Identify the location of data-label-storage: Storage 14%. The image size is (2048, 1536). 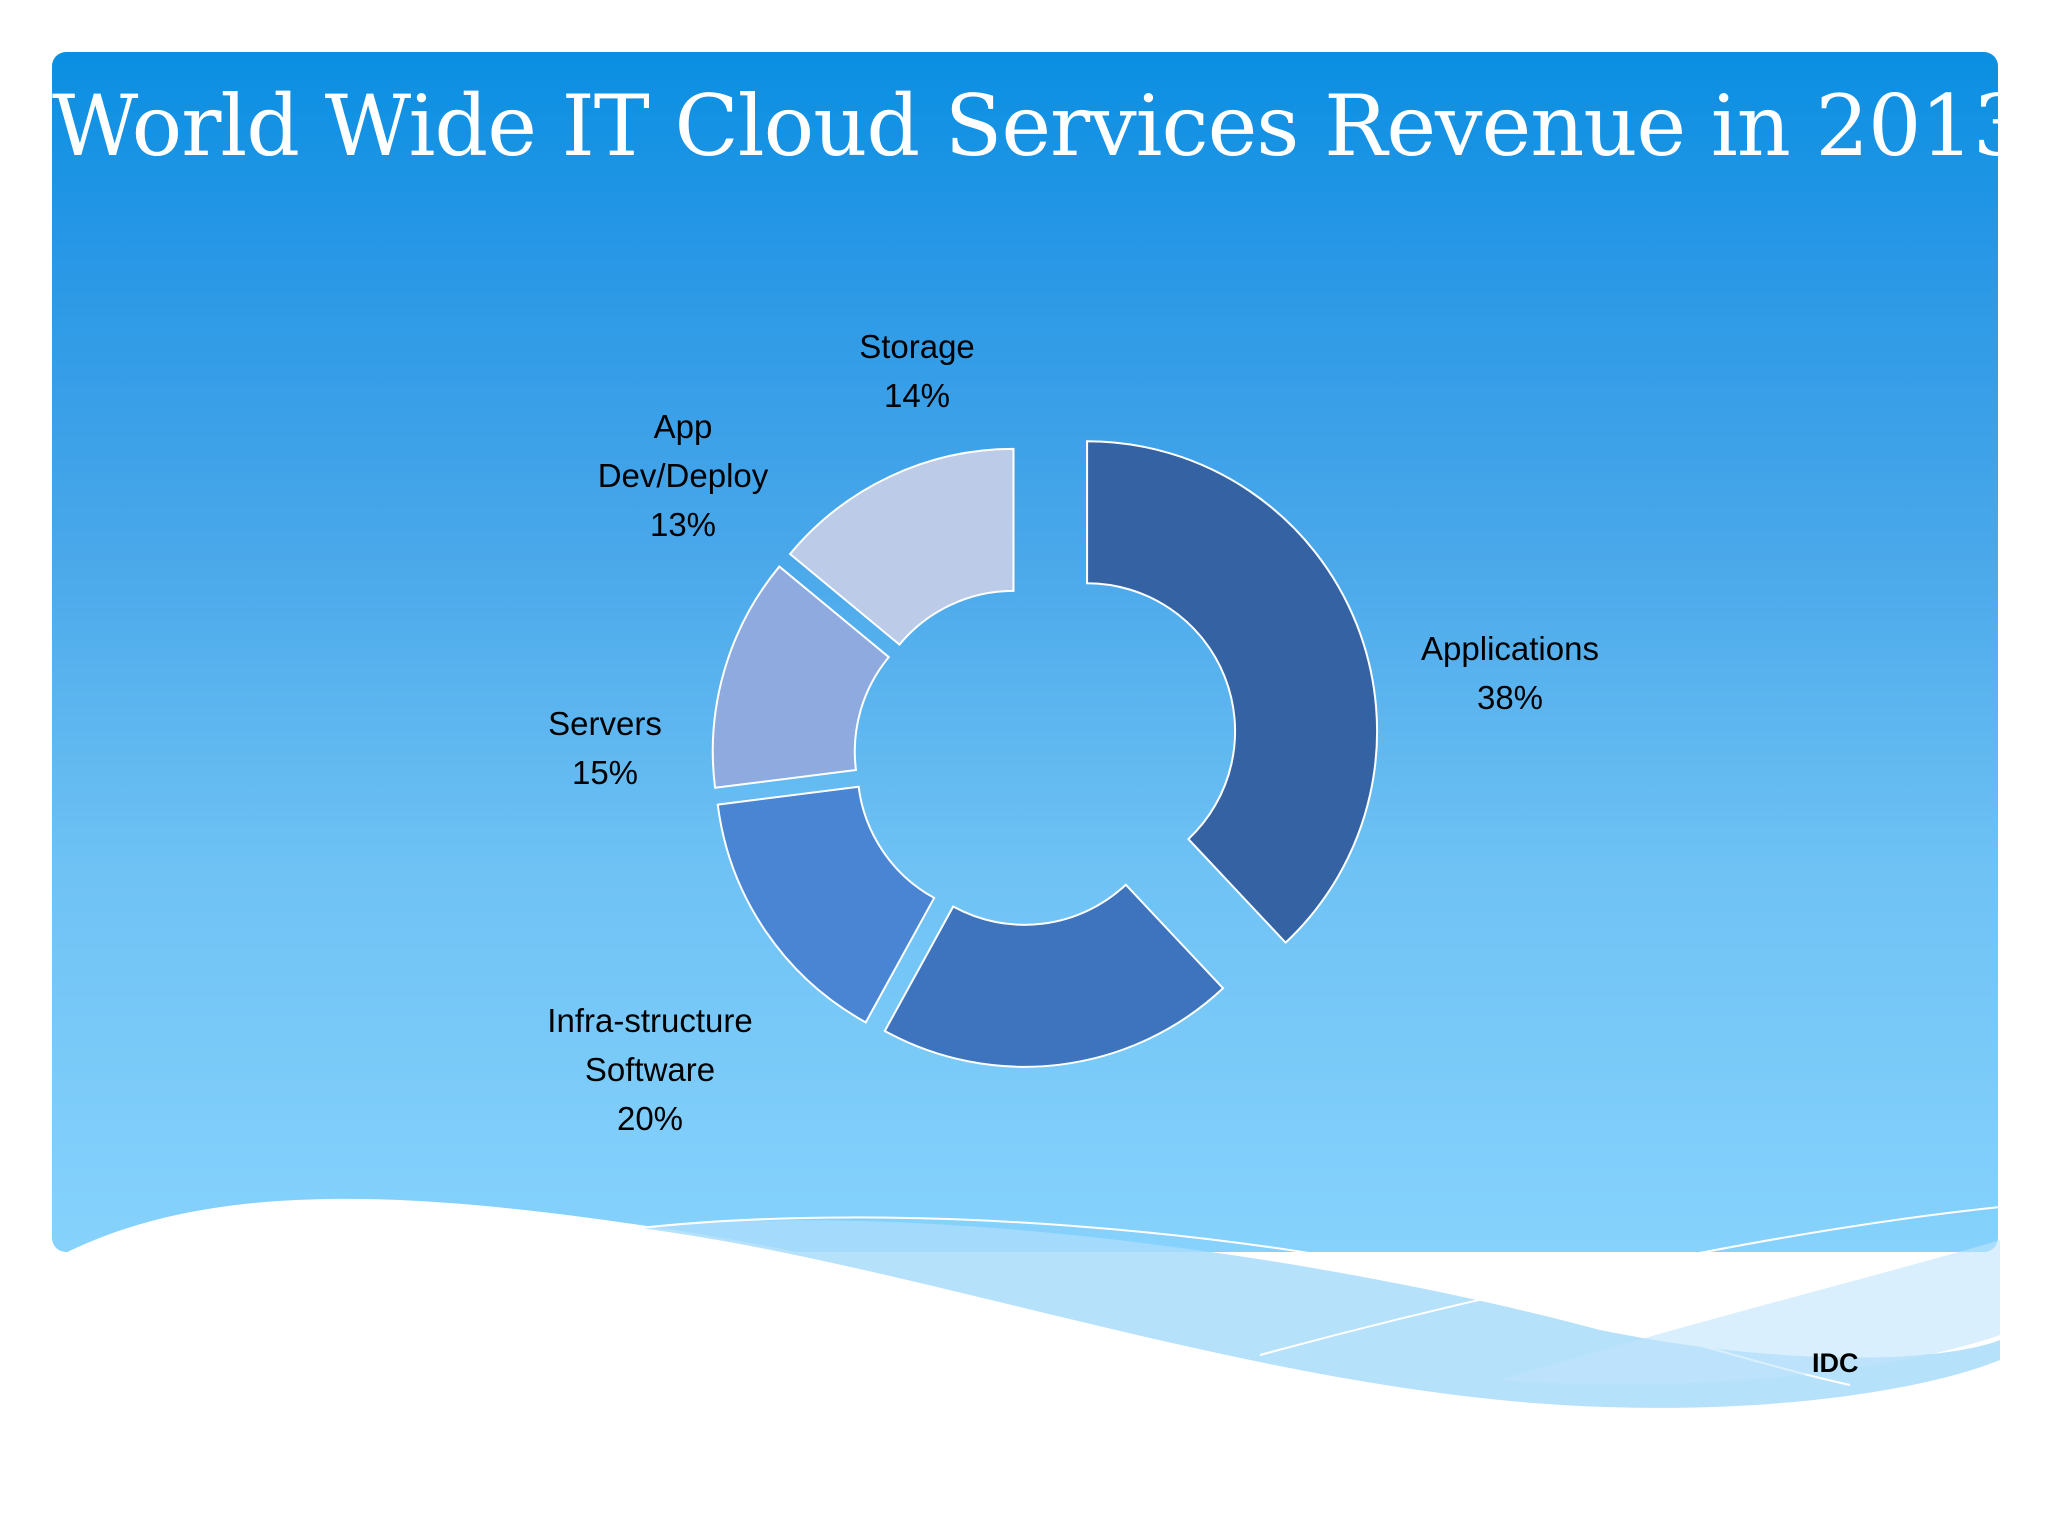
(917, 371).